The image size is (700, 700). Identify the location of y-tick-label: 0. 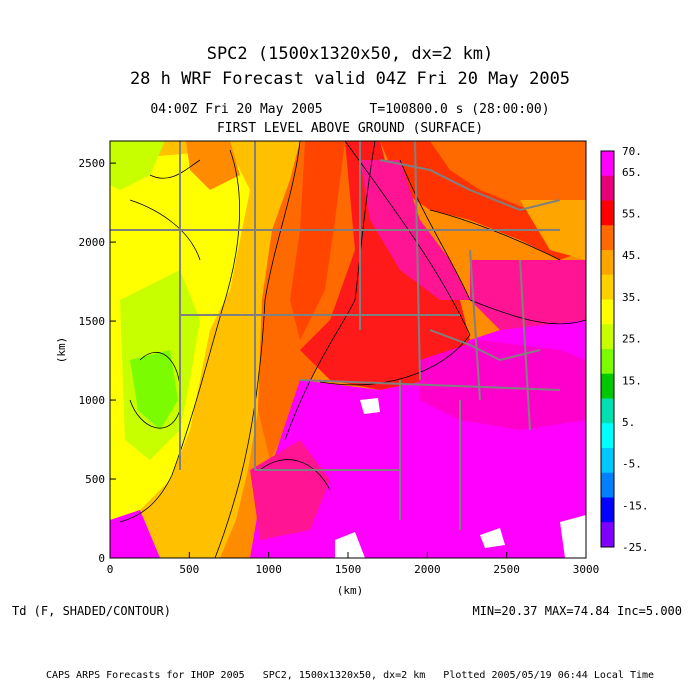
(101, 558).